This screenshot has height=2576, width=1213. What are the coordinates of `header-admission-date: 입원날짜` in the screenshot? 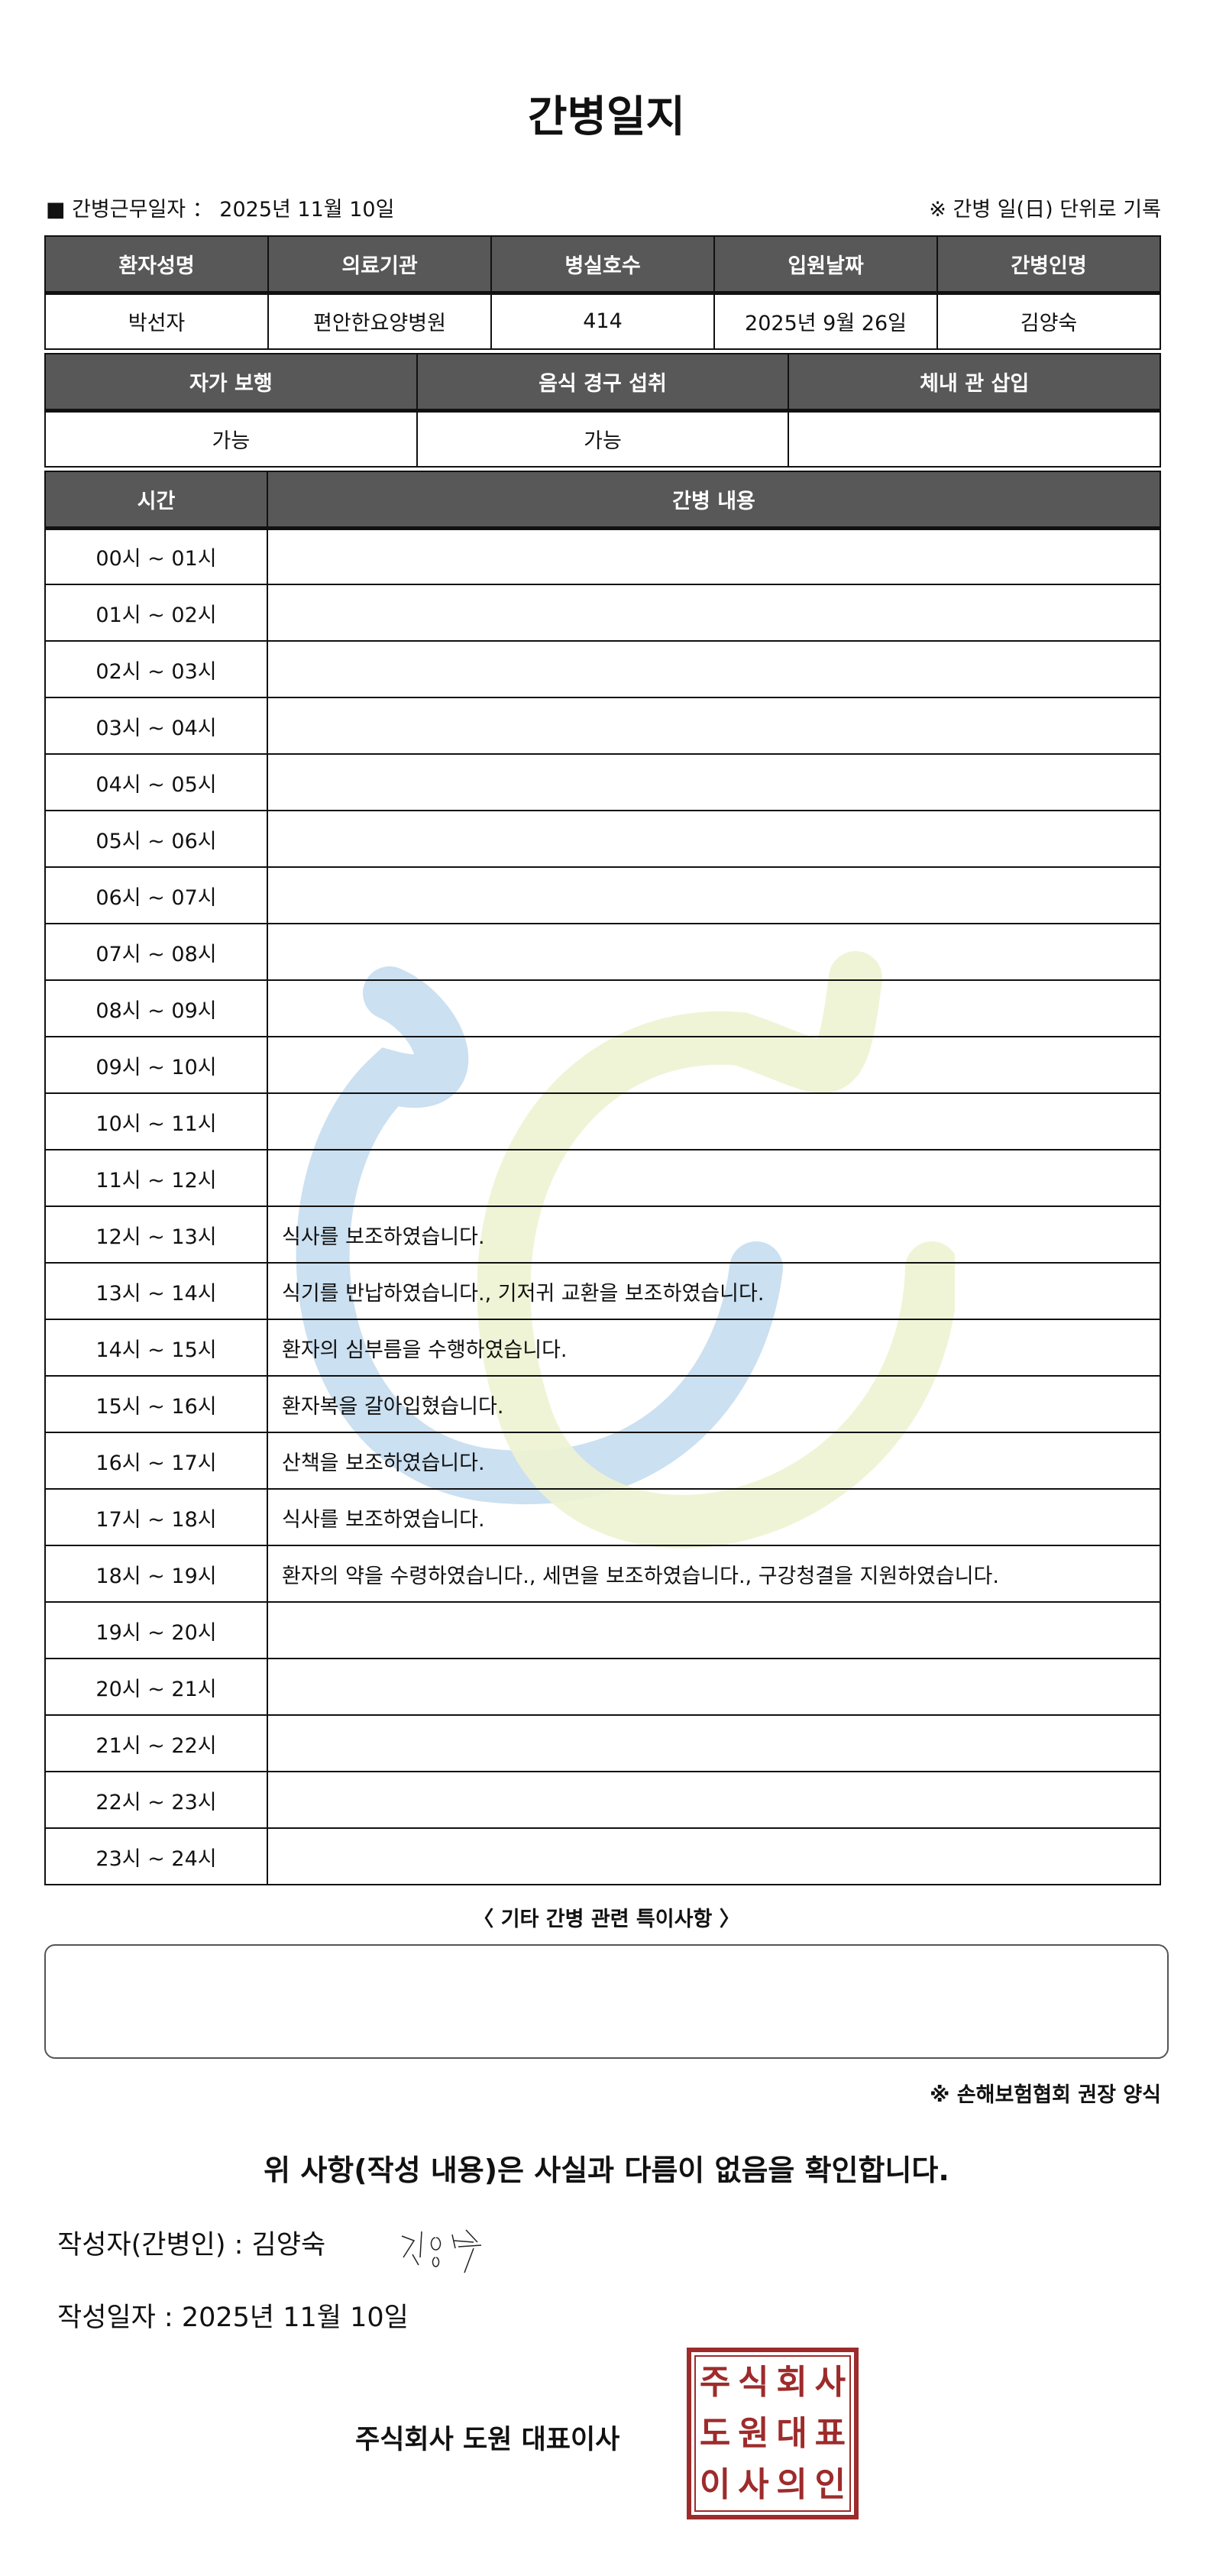 It's located at (825, 265).